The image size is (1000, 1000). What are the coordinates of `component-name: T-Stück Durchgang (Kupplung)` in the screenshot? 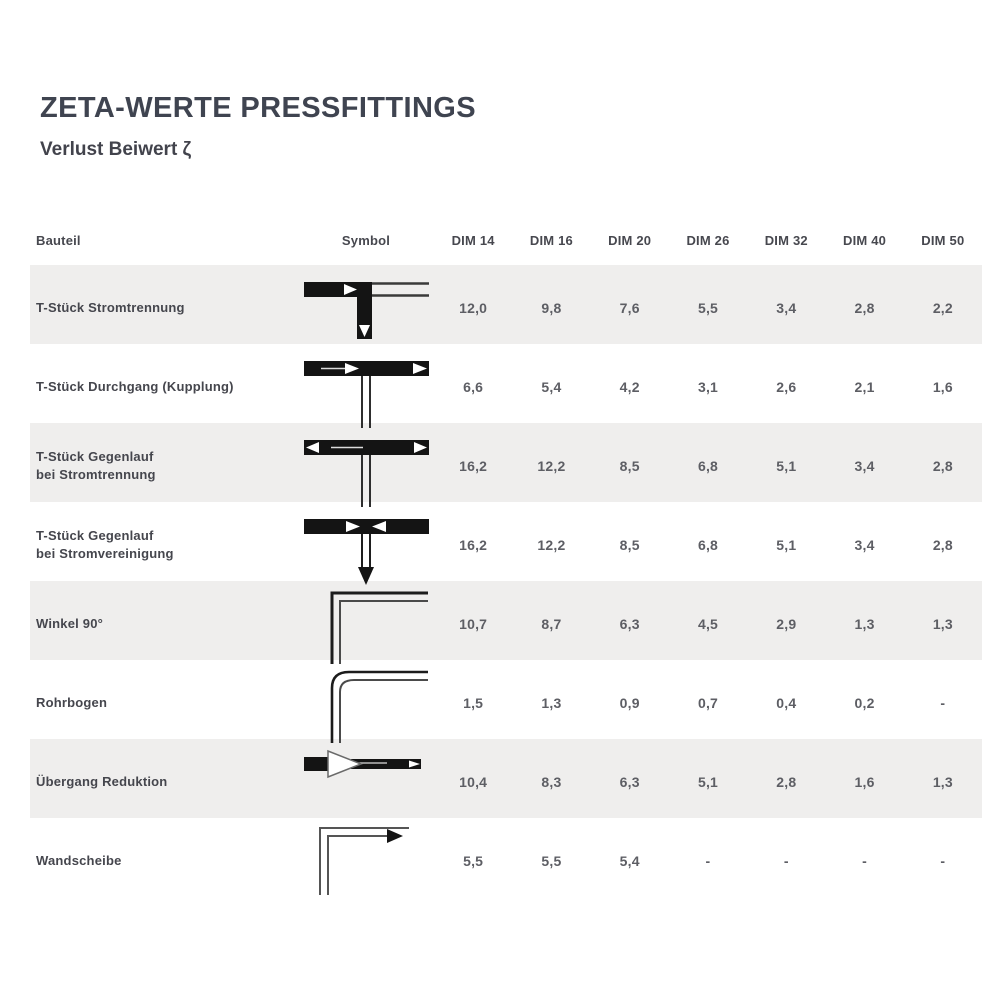 It's located at (135, 387).